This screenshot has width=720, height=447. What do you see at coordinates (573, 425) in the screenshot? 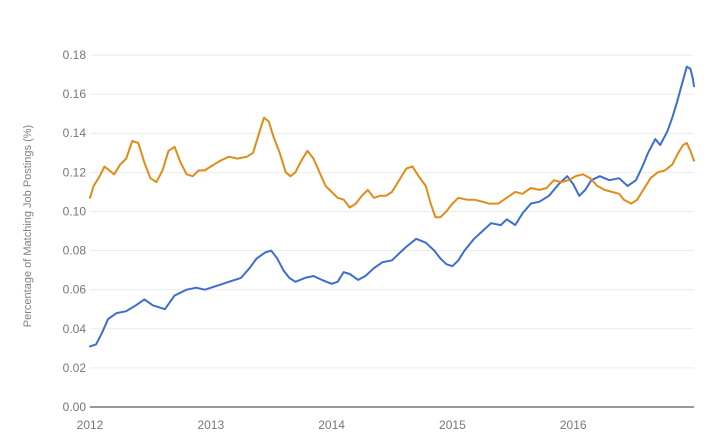
I see `x-tick-label: 2016` at bounding box center [573, 425].